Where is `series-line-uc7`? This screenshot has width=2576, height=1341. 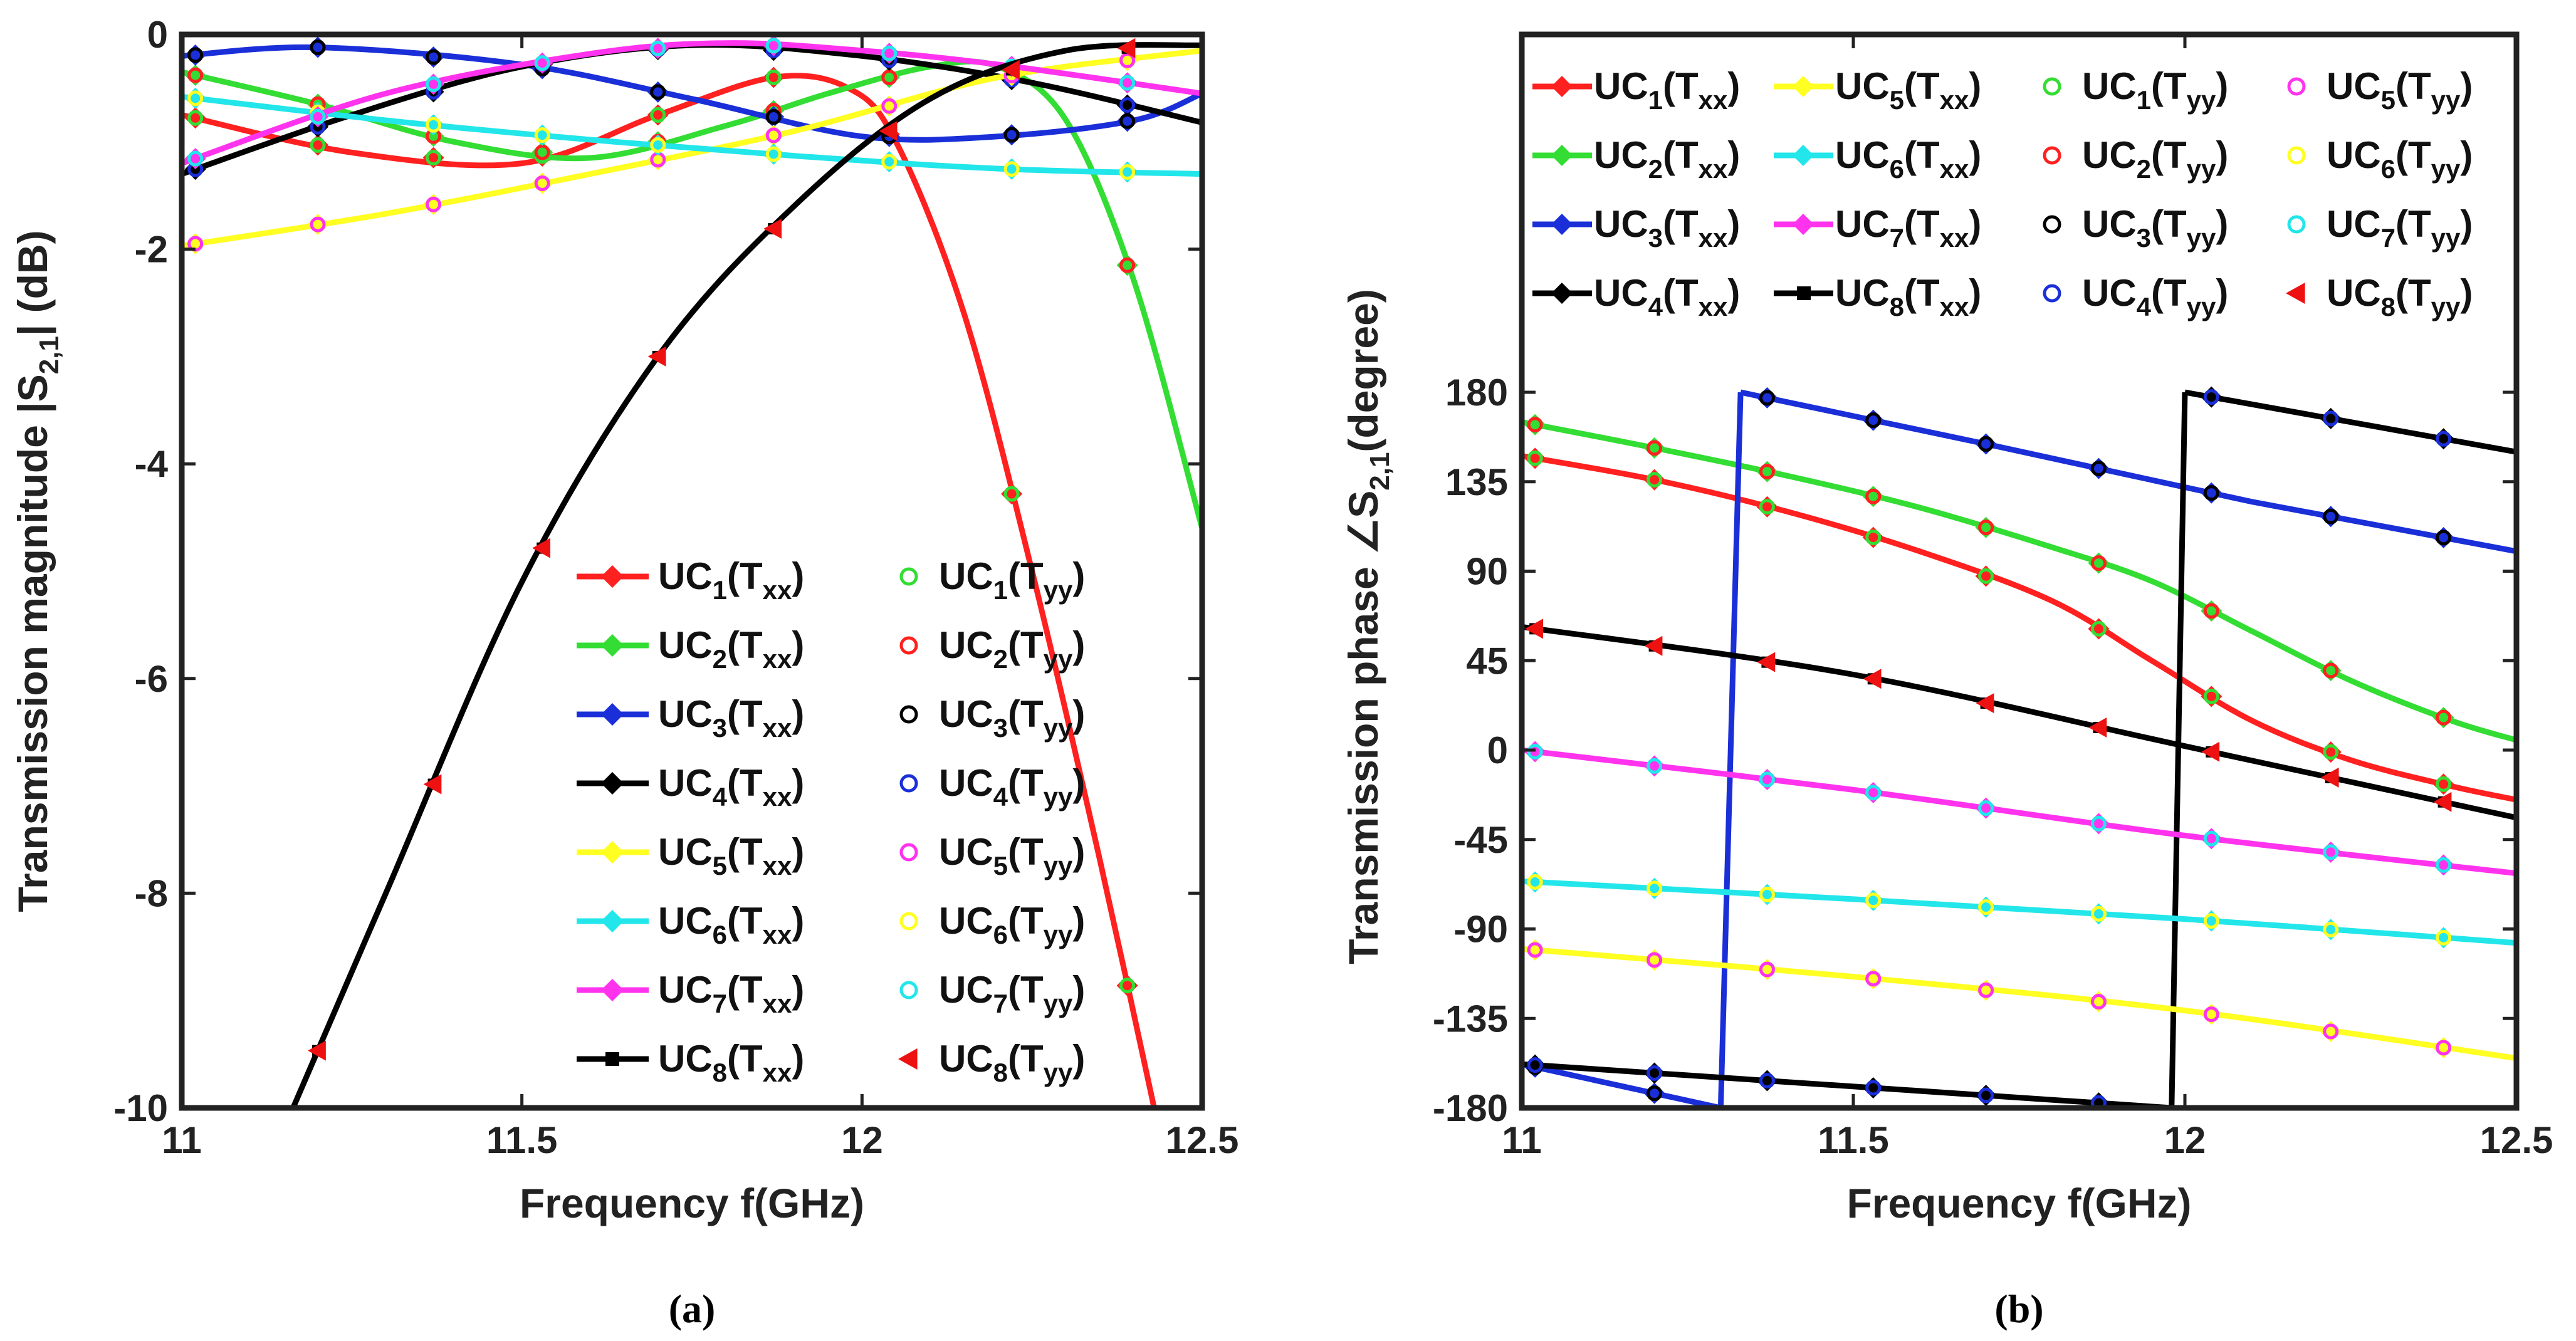 series-line-uc7 is located at coordinates (2019, 812).